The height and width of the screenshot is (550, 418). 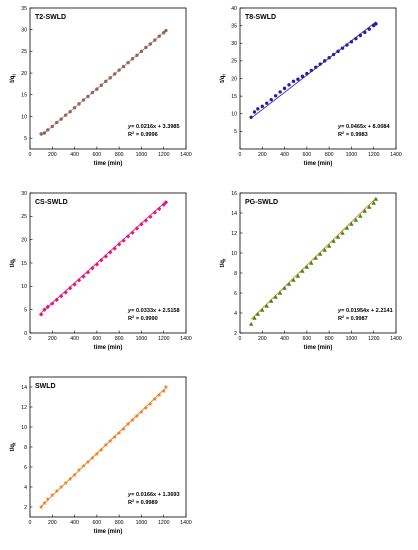 What do you see at coordinates (24, 9) in the screenshot?
I see `y-tick-label: 35` at bounding box center [24, 9].